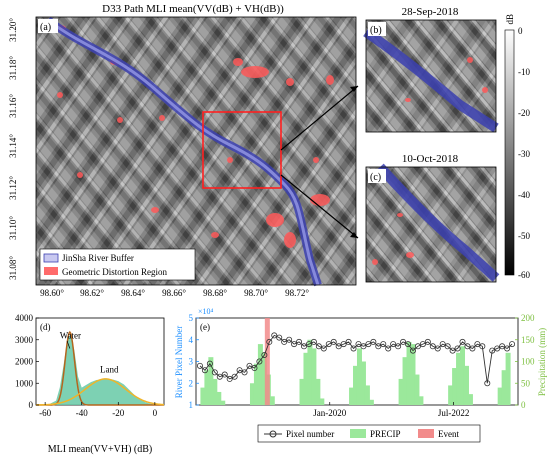 The width and height of the screenshot is (550, 473). I want to click on lon-tick-label: 98.70°, so click(256, 293).